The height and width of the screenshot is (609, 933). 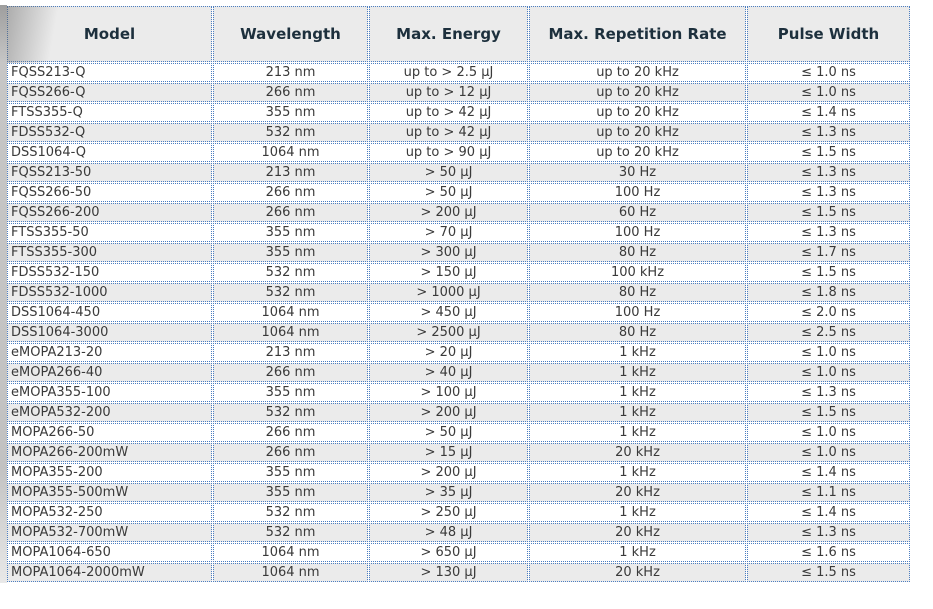 I want to click on table-cell: up to > 42 µJ, so click(x=448, y=112).